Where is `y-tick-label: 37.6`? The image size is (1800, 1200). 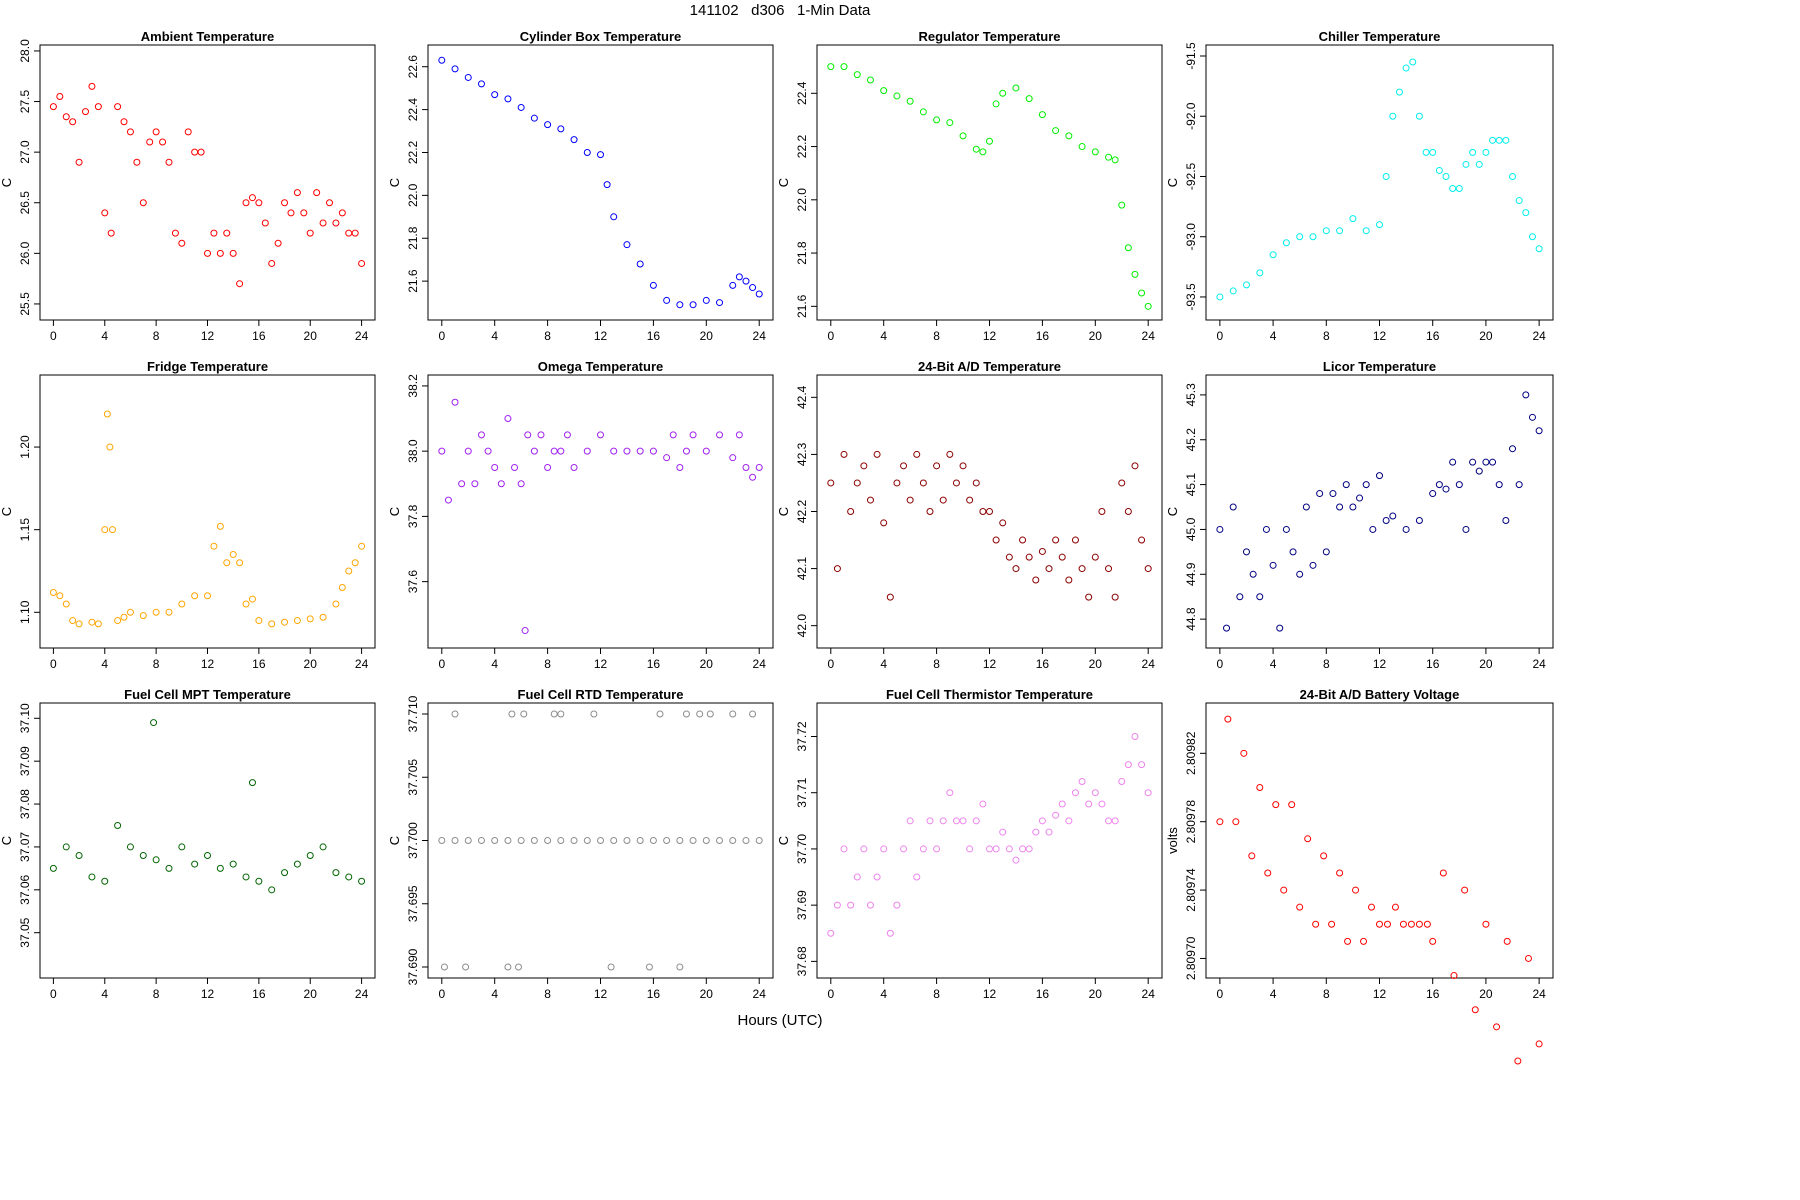 y-tick-label: 37.6 is located at coordinates (413, 582).